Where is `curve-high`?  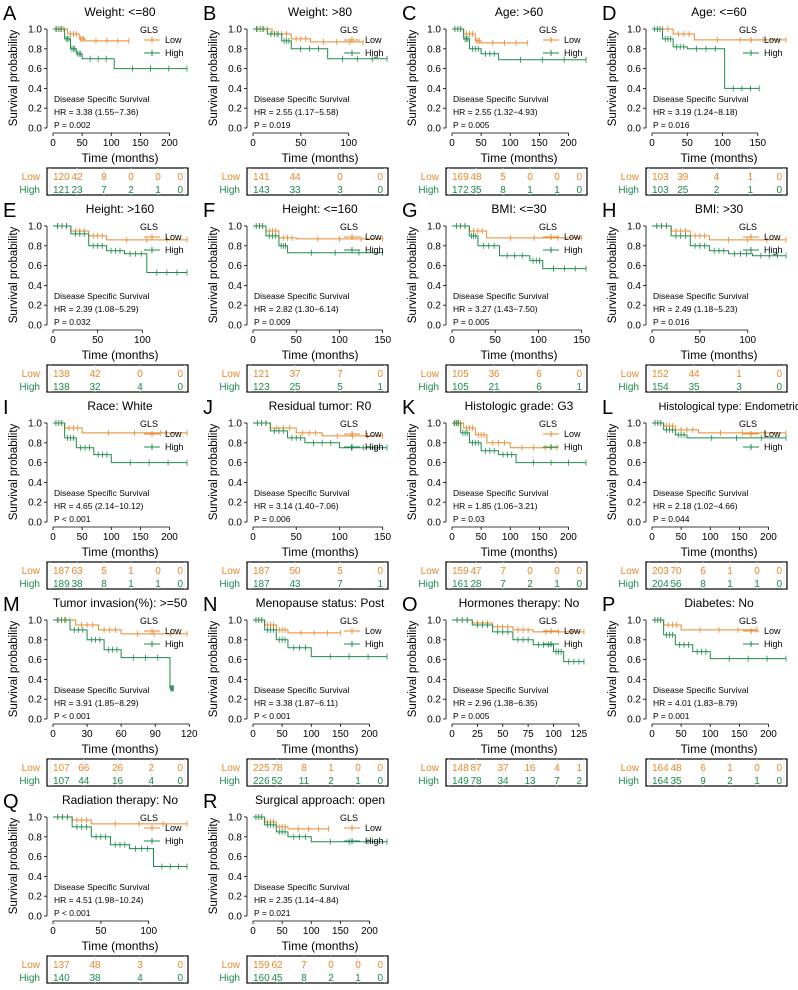 curve-high is located at coordinates (113, 654).